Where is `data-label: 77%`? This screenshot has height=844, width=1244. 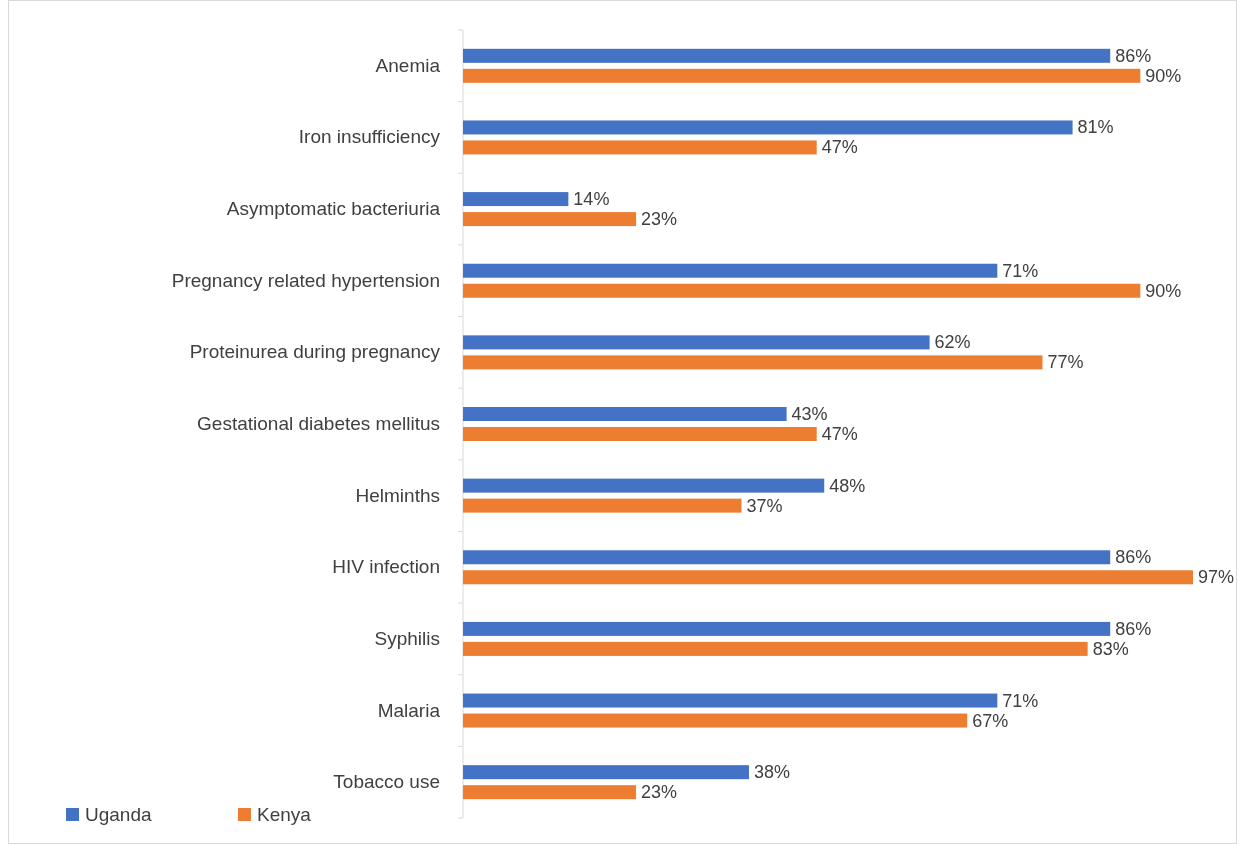 data-label: 77% is located at coordinates (1065, 362).